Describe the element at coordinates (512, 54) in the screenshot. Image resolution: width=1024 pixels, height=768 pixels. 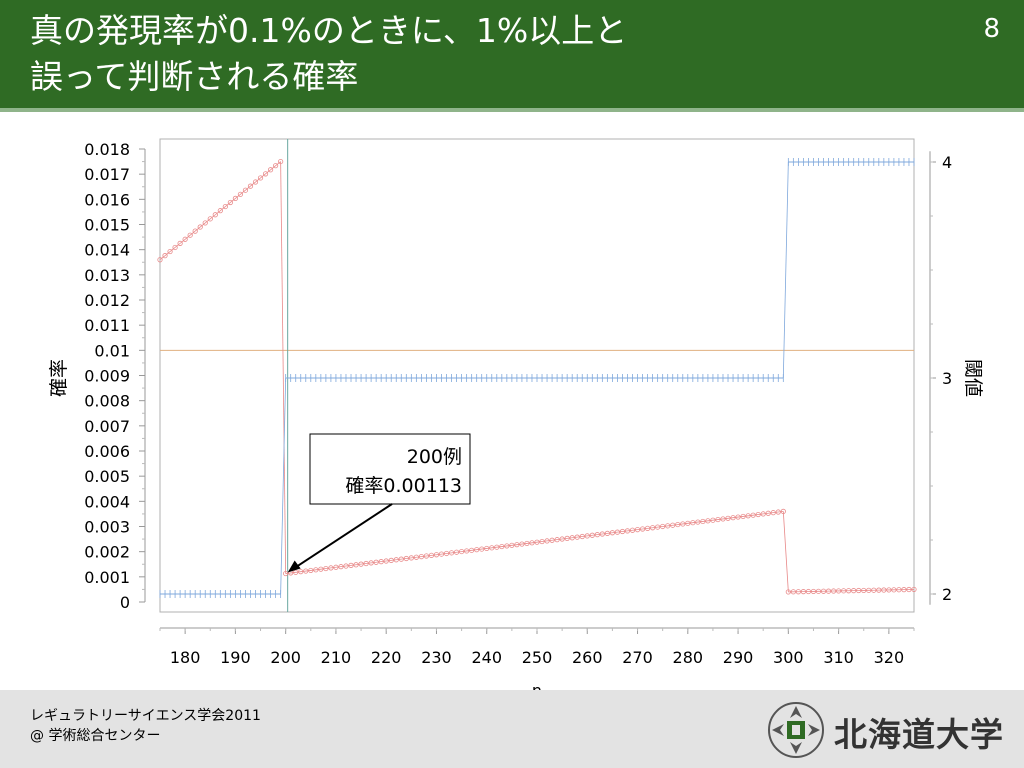
I see `slide-header: 真の発現率が0.1%のときに、1%以上と 誤って判断される確率 8` at that location.